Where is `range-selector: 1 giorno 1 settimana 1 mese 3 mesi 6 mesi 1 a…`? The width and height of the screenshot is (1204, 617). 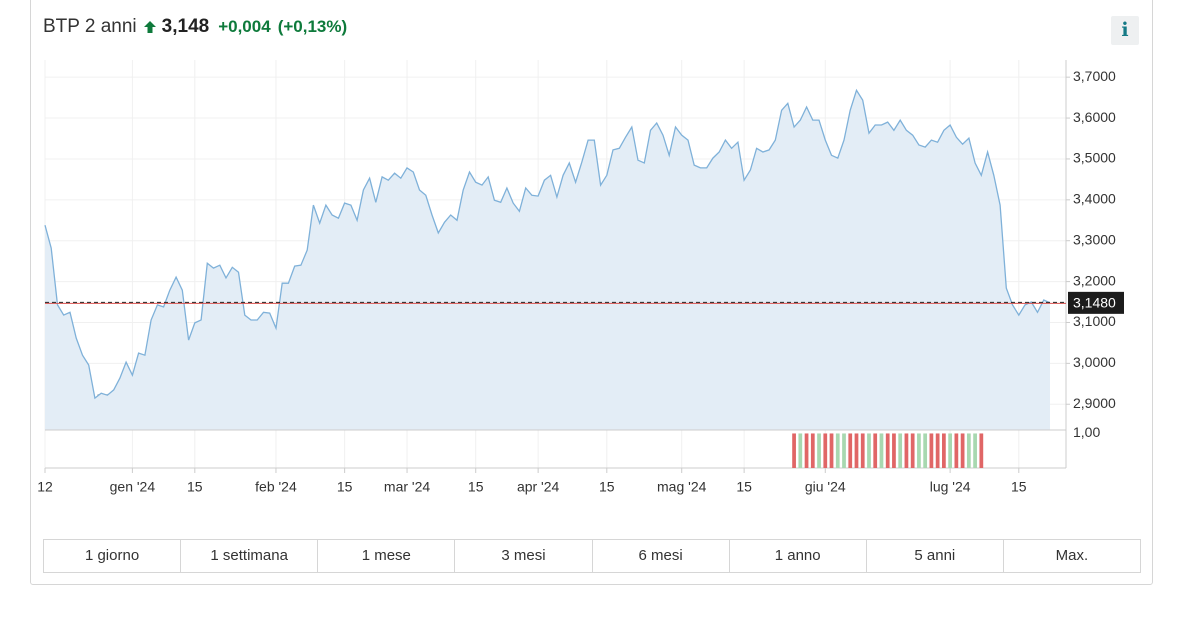
range-selector: 1 giorno 1 settimana 1 mese 3 mesi 6 mesi 1 a… is located at coordinates (592, 556).